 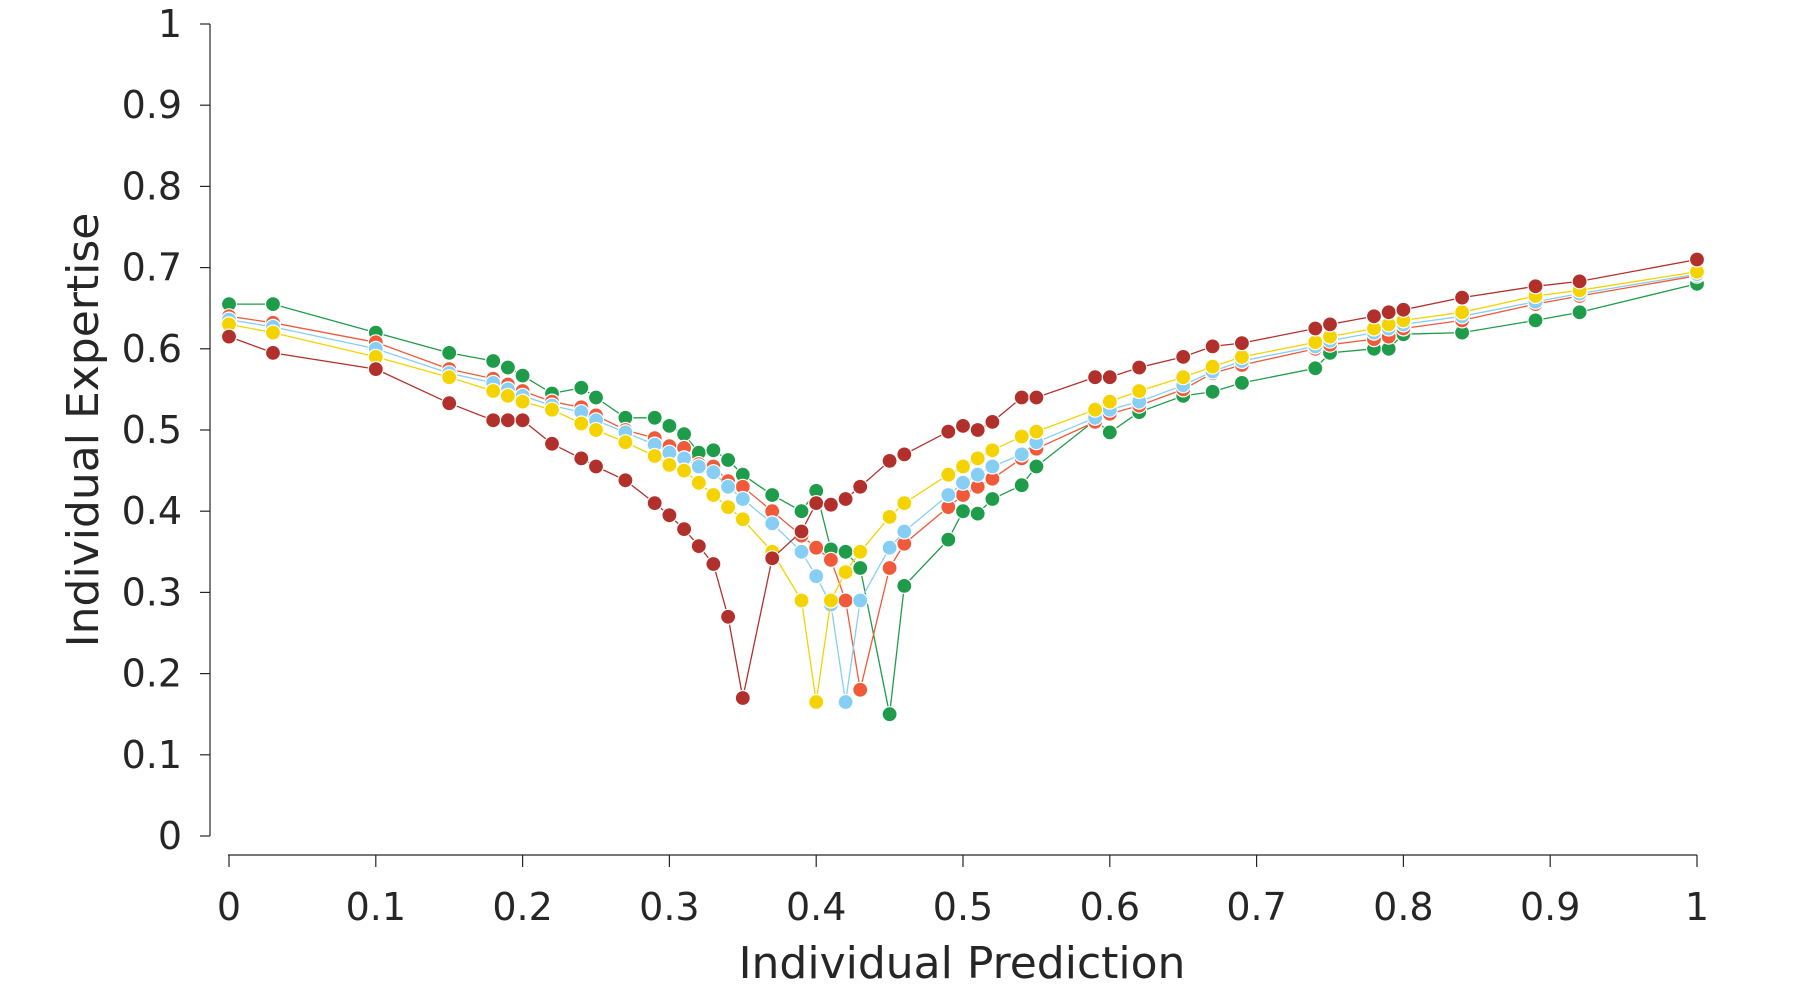 What do you see at coordinates (816, 907) in the screenshot?
I see `x-tick-label: 0.4` at bounding box center [816, 907].